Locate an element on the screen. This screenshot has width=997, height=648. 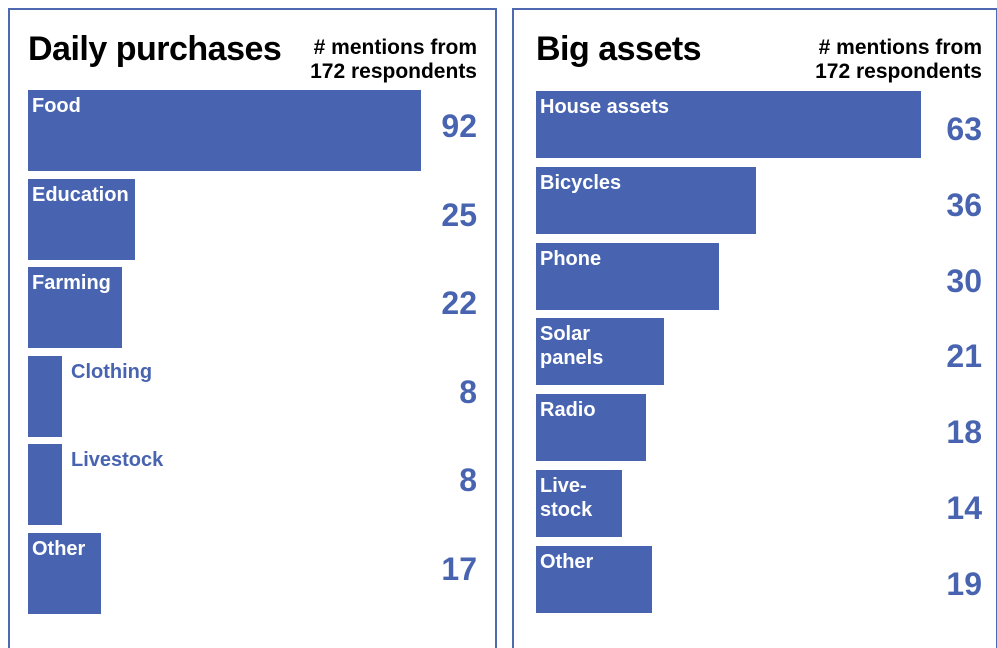
category-label: Bicycles is located at coordinates (581, 182).